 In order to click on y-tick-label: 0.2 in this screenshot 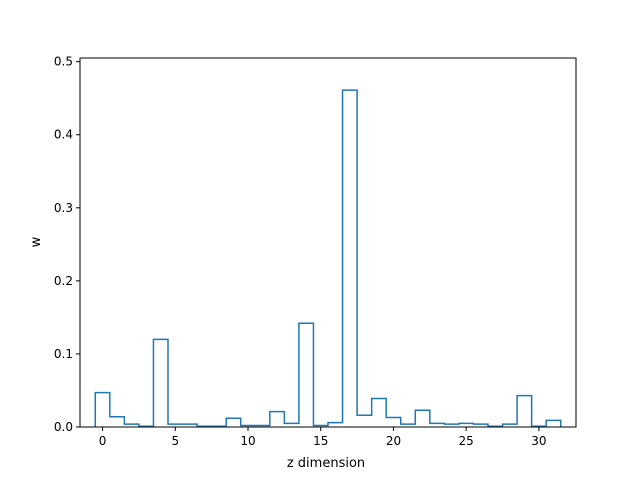, I will do `click(63, 281)`.